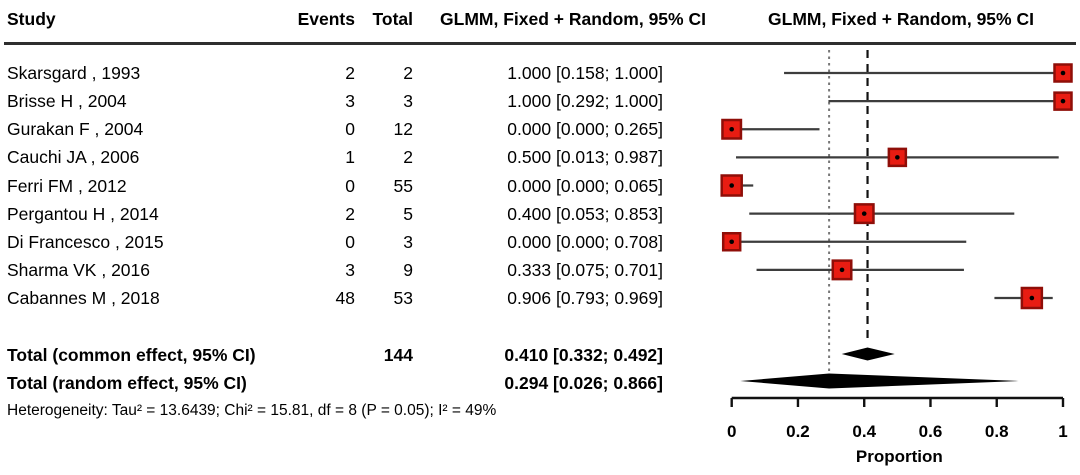 The image size is (1080, 475). I want to click on ci-text: 1.000 [0.292; 1.000], so click(585, 101).